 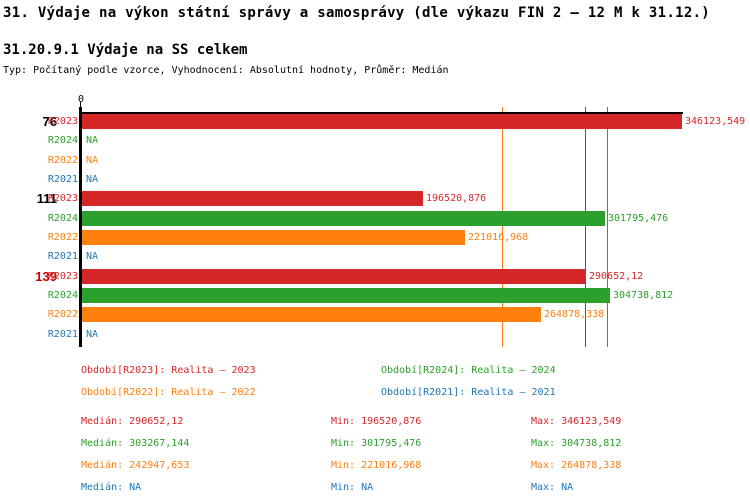 I want to click on stat-median: Medián: 303267,144, so click(x=135, y=443).